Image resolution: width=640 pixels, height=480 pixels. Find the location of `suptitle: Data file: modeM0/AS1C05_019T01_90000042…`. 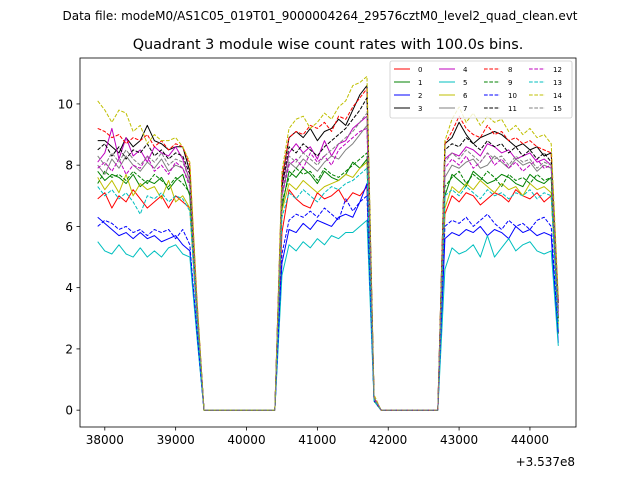

suptitle: Data file: modeM0/AS1C05_019T01_90000042… is located at coordinates (319, 16).